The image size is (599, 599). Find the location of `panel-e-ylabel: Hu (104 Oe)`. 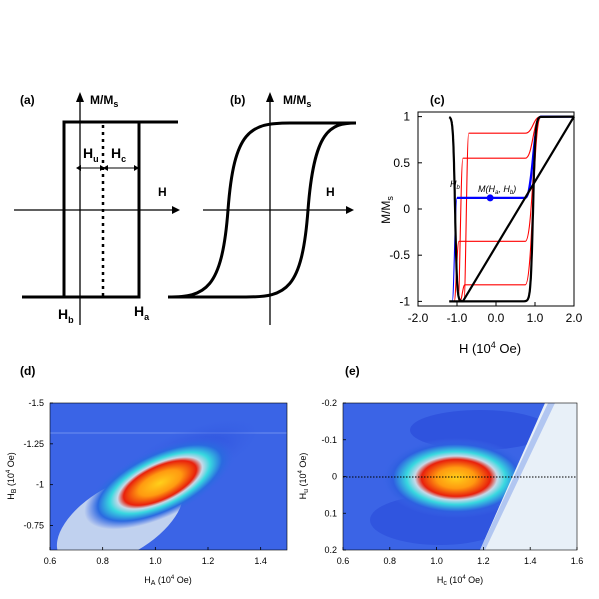

panel-e-ylabel: Hu (104 Oe) is located at coordinates (304, 476).